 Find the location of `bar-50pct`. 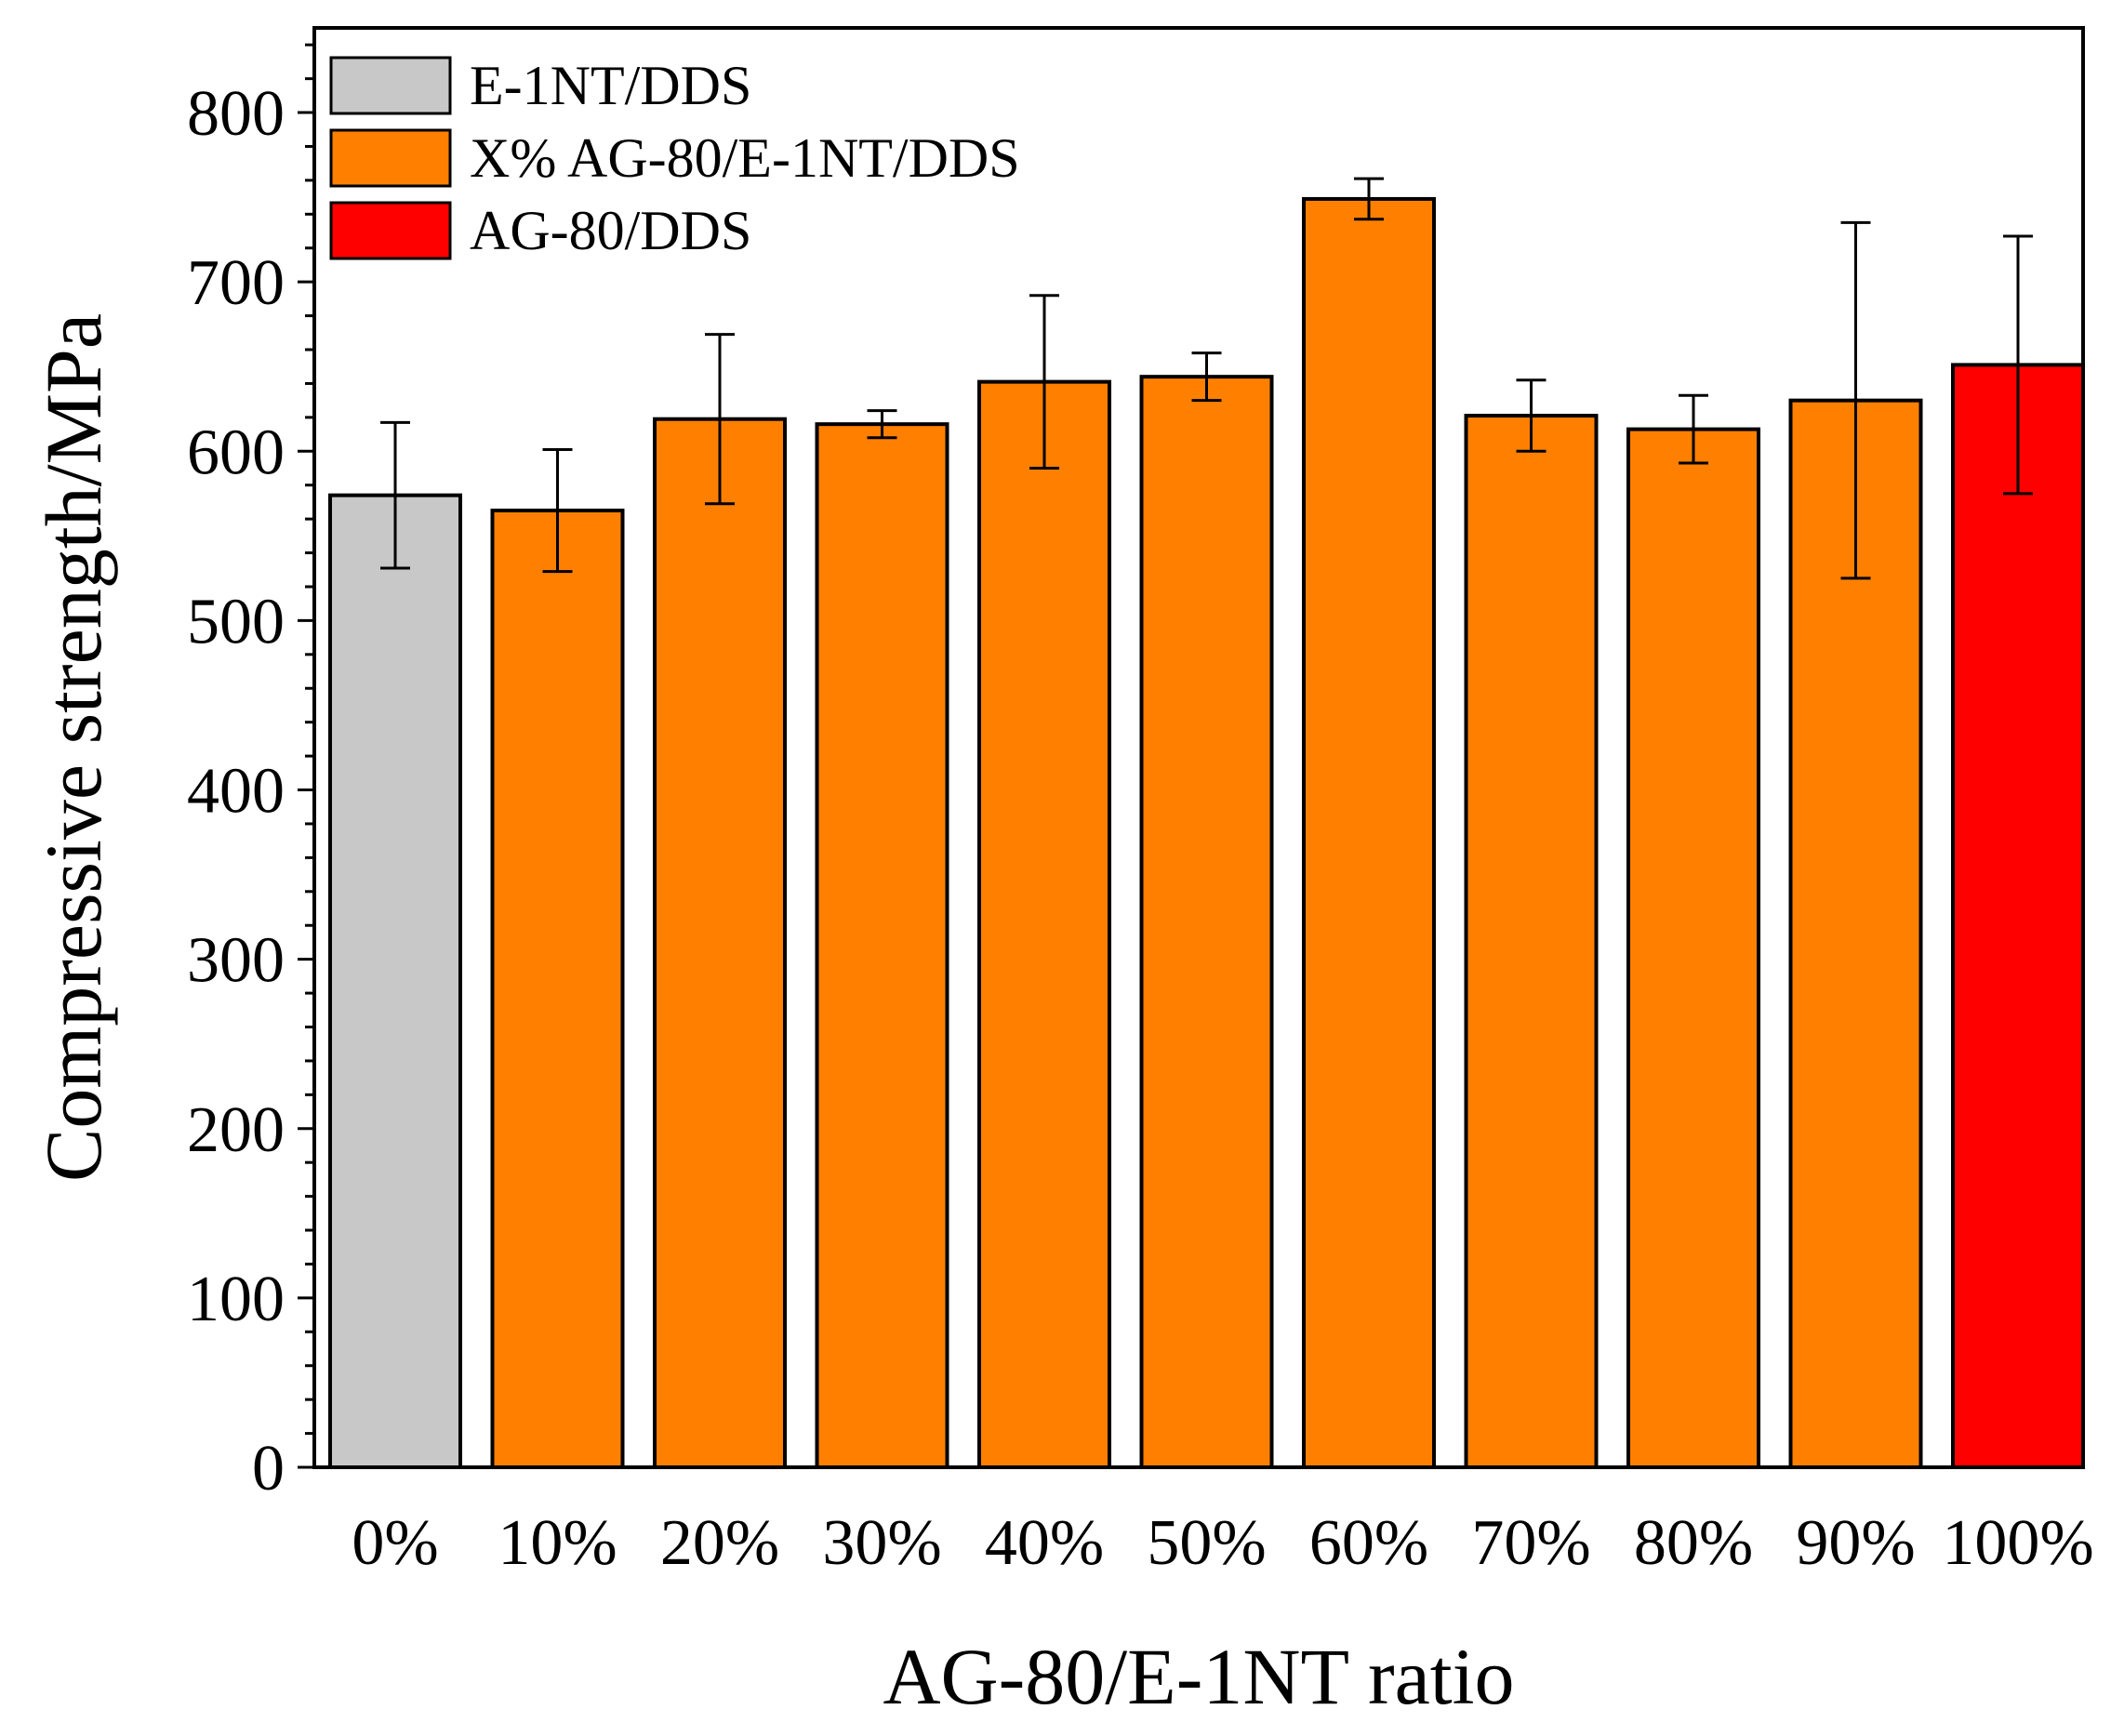

bar-50pct is located at coordinates (1206, 922).